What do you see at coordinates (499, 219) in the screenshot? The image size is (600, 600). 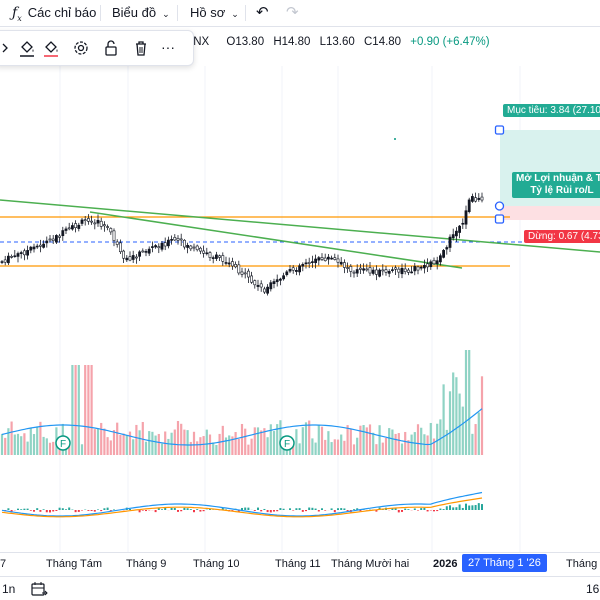 I see `stop-handle` at bounding box center [499, 219].